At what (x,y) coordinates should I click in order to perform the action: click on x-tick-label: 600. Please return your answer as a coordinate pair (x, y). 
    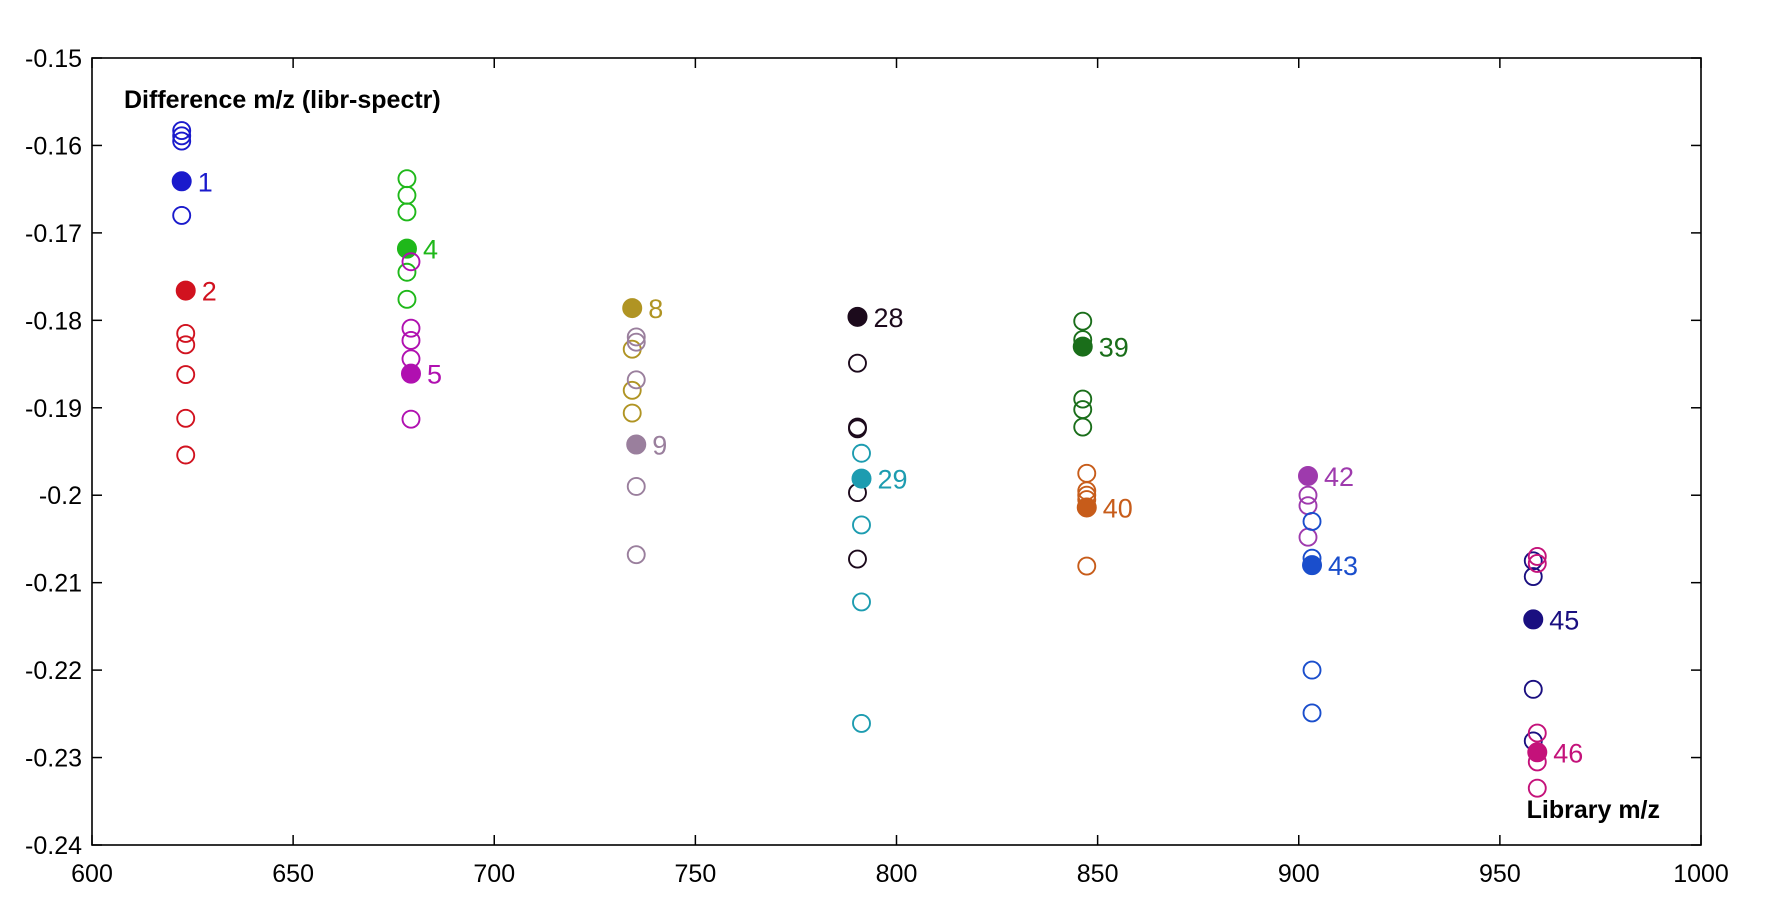
    Looking at the image, I should click on (92, 874).